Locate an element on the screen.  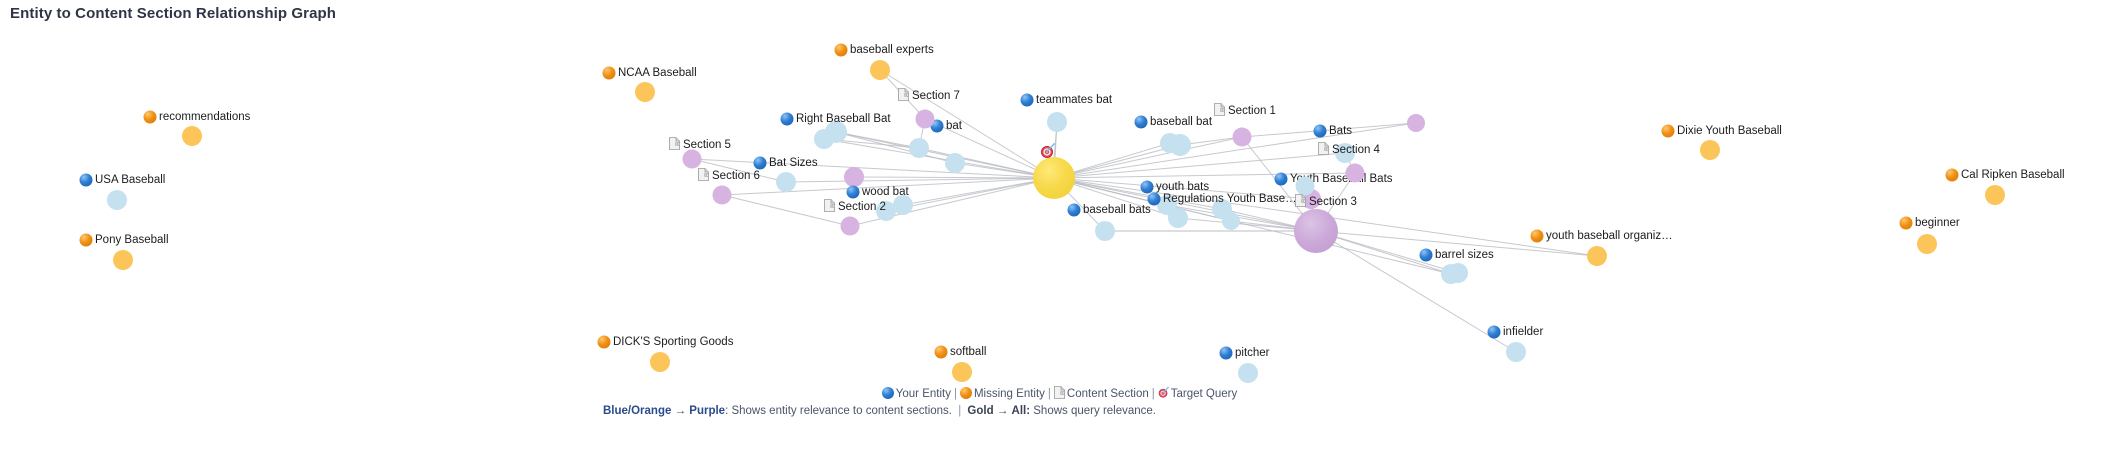
content-section-node: Section 4 is located at coordinates (1349, 149).